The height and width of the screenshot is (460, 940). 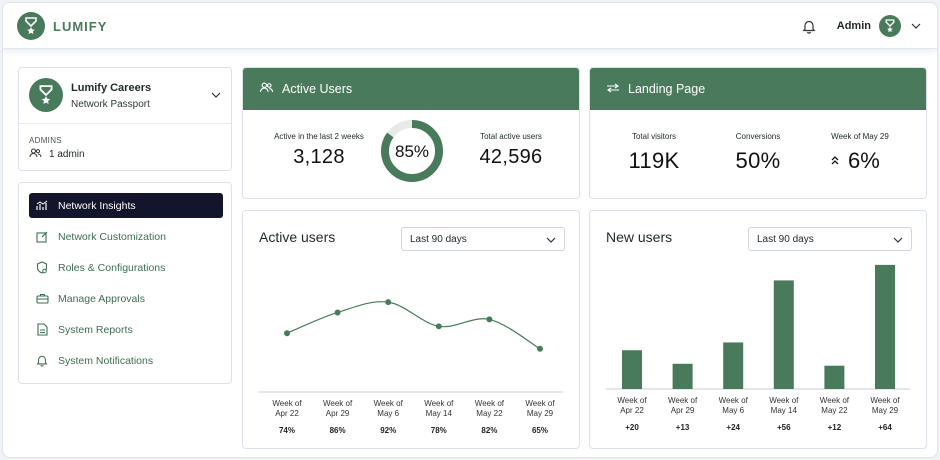 I want to click on chart-title: Active users, so click(x=297, y=237).